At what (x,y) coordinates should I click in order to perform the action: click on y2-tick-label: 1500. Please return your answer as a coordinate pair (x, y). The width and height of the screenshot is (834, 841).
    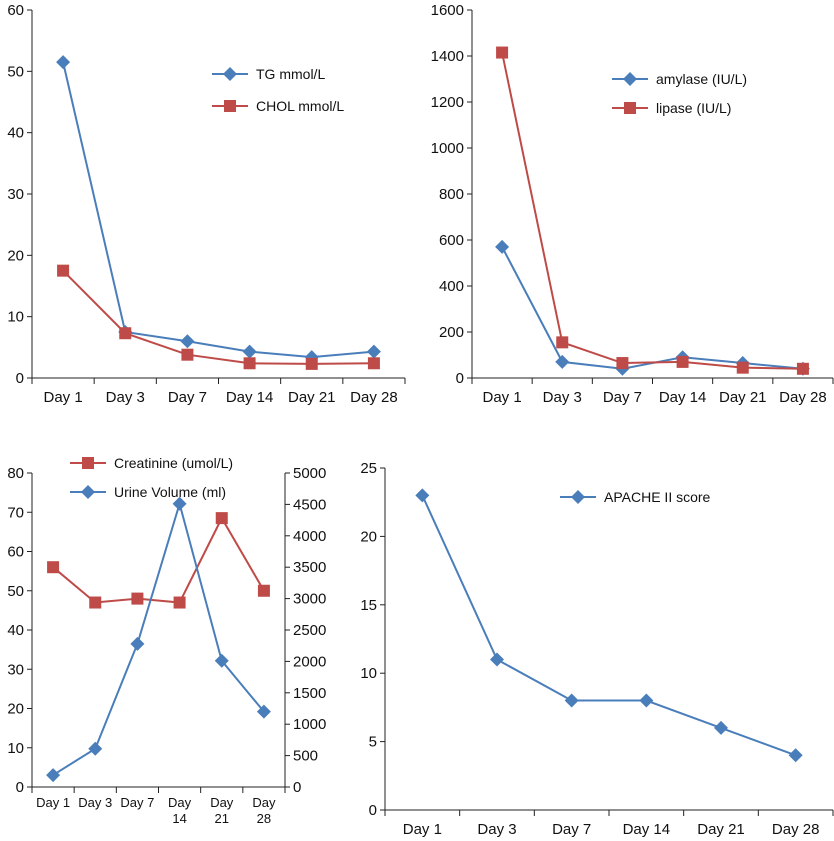
    Looking at the image, I should click on (309, 693).